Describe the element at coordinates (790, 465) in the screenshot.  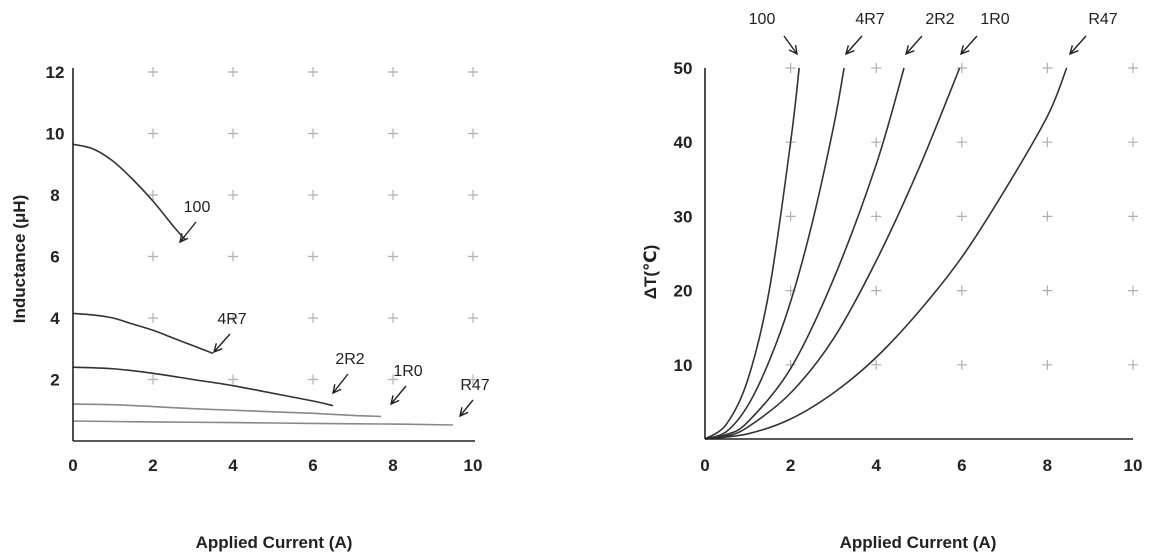
I see `x-tick-label: 2` at that location.